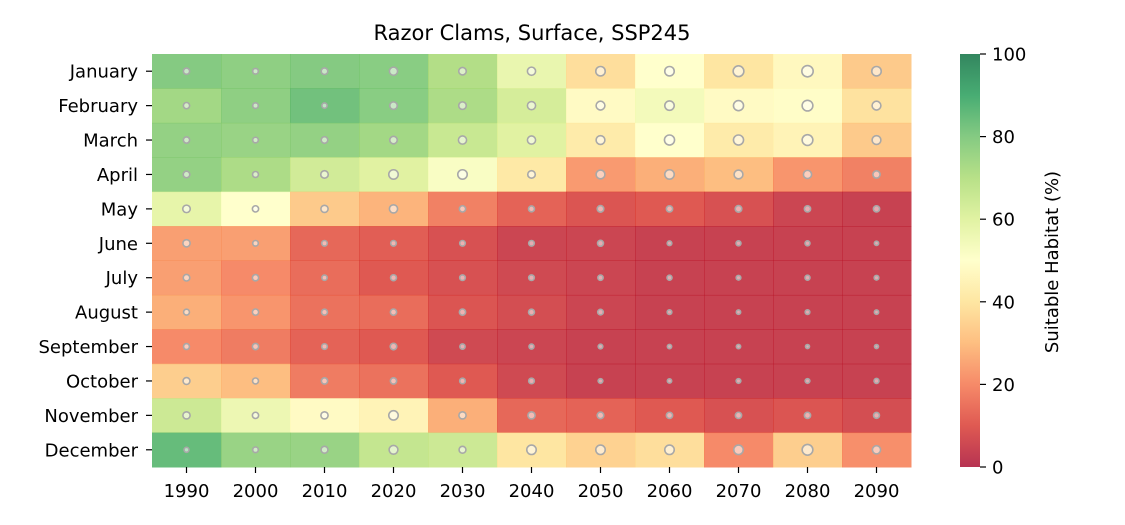 The height and width of the screenshot is (525, 1125). What do you see at coordinates (110, 141) in the screenshot?
I see `y-tick-label: March` at bounding box center [110, 141].